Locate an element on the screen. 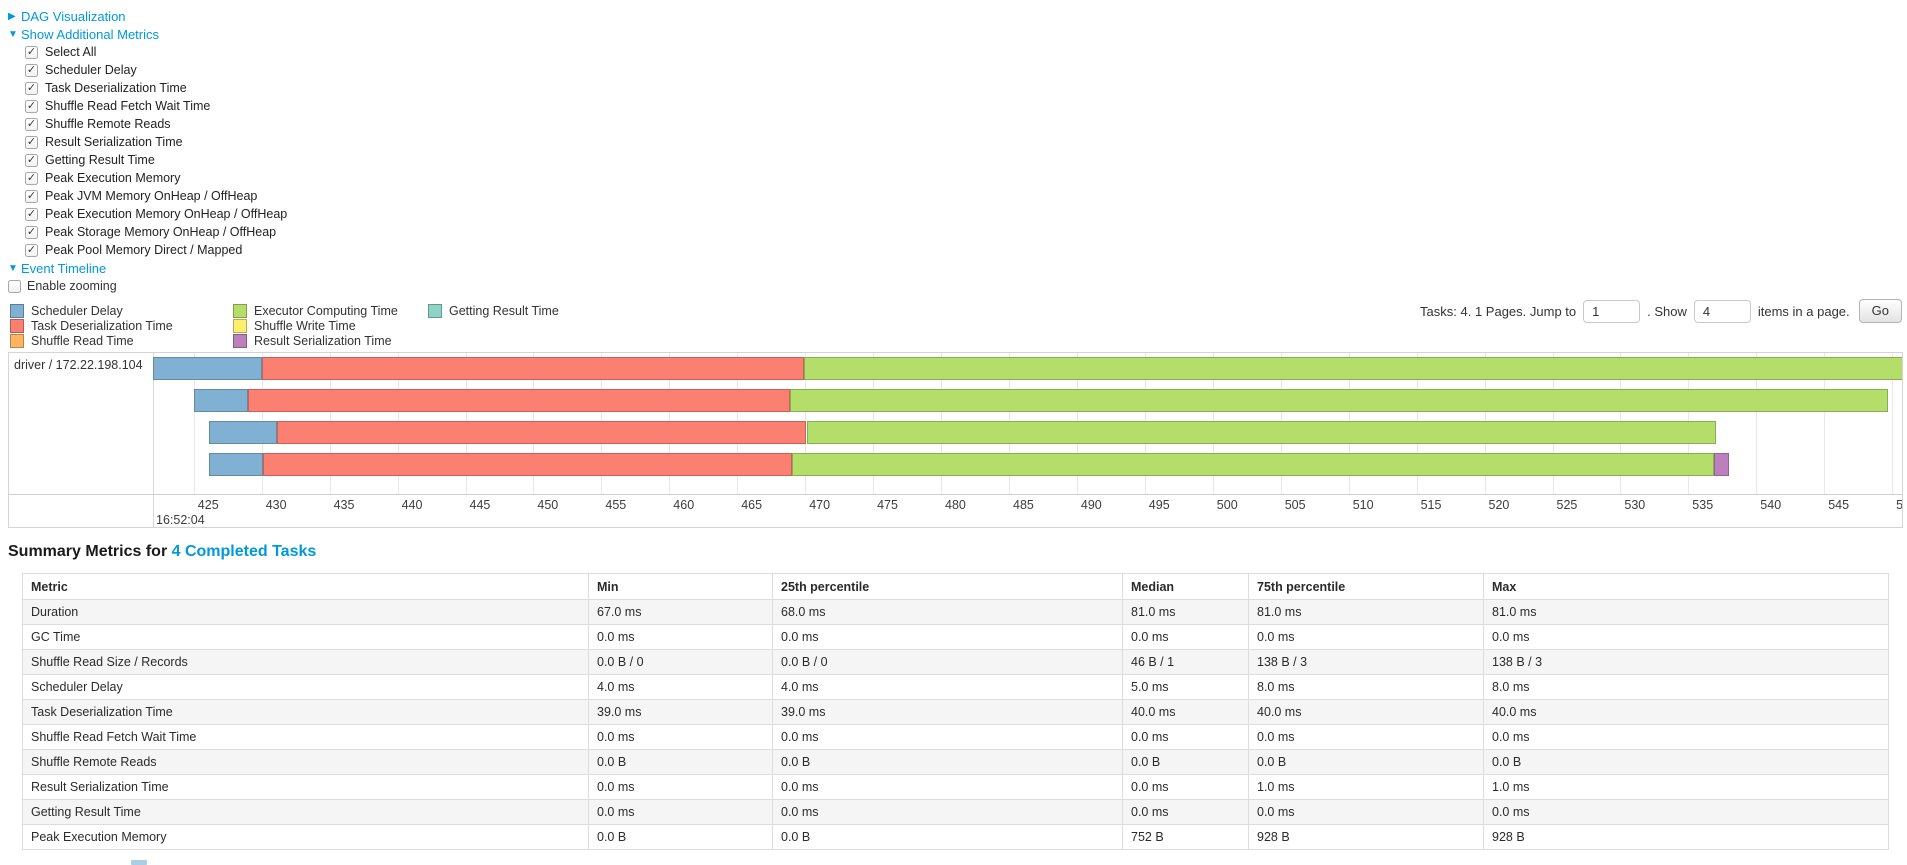  metric-value-cell: 67.0 ms is located at coordinates (680, 612).